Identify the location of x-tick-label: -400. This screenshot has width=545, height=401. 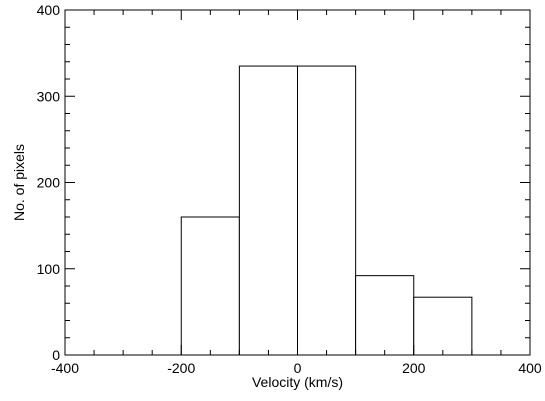
(65, 368).